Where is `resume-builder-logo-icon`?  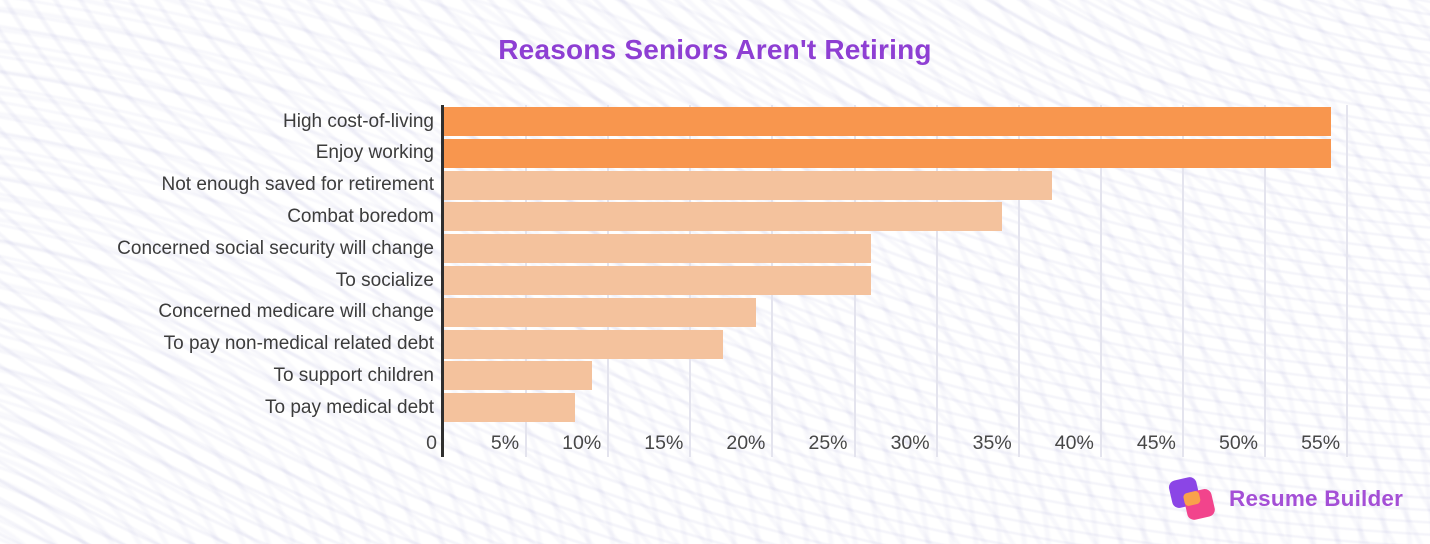
resume-builder-logo-icon is located at coordinates (1191, 498).